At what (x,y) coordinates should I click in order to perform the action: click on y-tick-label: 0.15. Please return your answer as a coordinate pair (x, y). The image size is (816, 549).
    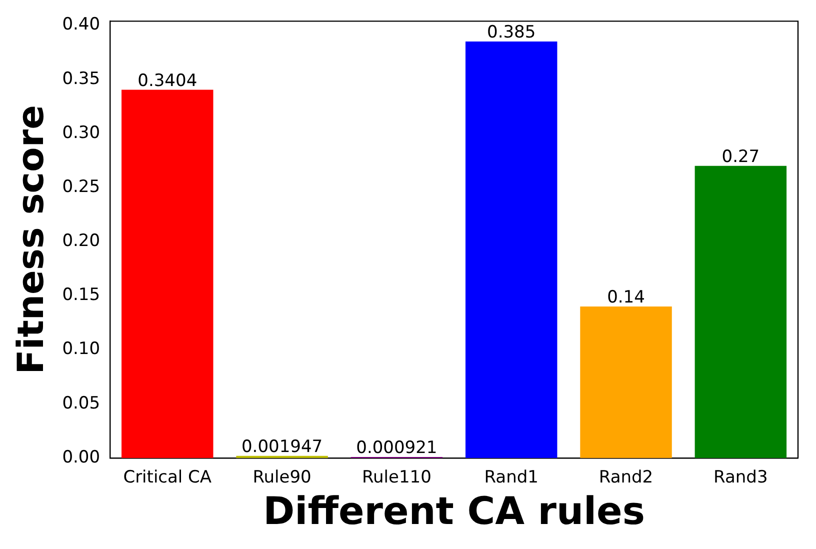
    Looking at the image, I should click on (81, 295).